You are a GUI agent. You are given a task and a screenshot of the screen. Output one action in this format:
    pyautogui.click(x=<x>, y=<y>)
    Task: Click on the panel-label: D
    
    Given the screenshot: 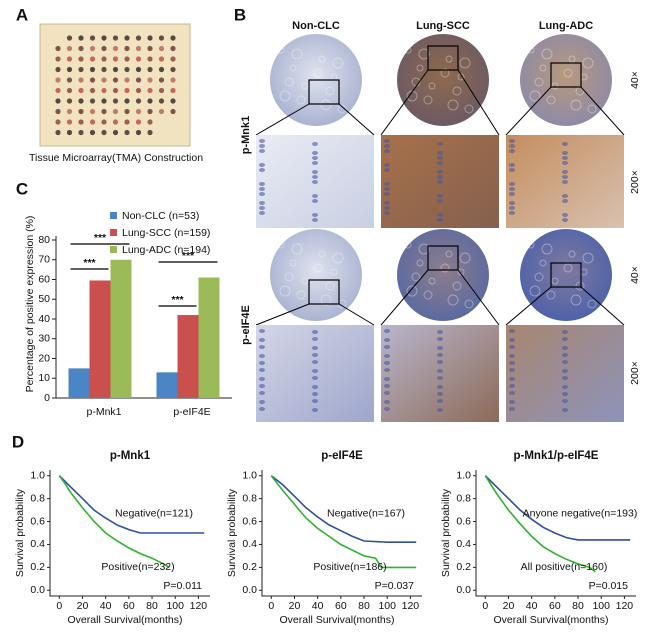 What is the action you would take?
    pyautogui.click(x=18, y=441)
    